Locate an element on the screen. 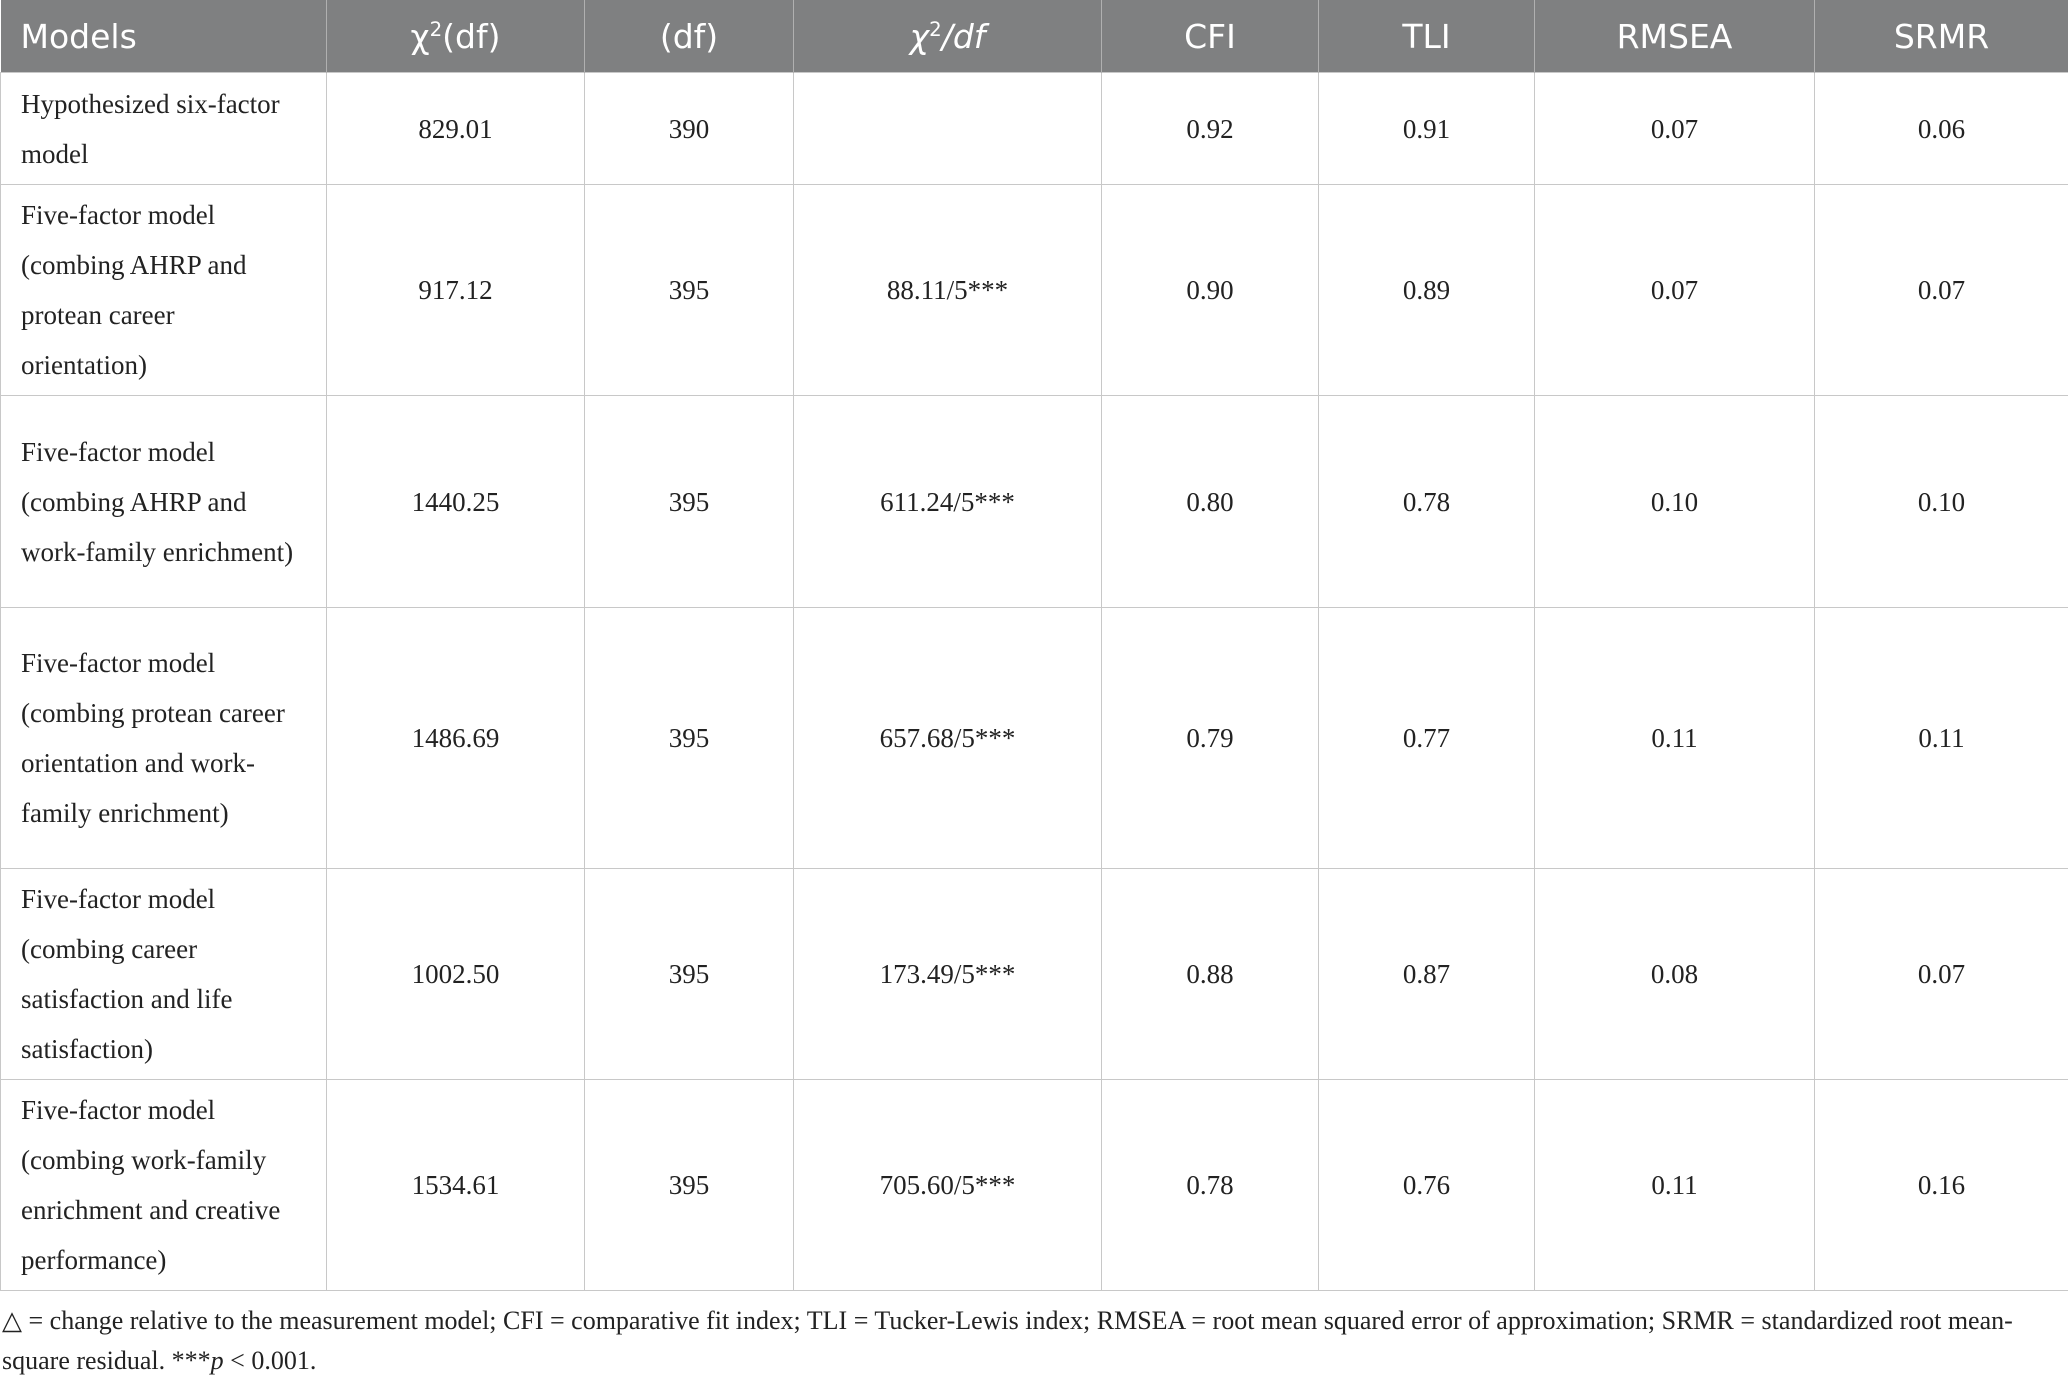 This screenshot has height=1383, width=2068. cell: 705.60/5*** is located at coordinates (947, 1185).